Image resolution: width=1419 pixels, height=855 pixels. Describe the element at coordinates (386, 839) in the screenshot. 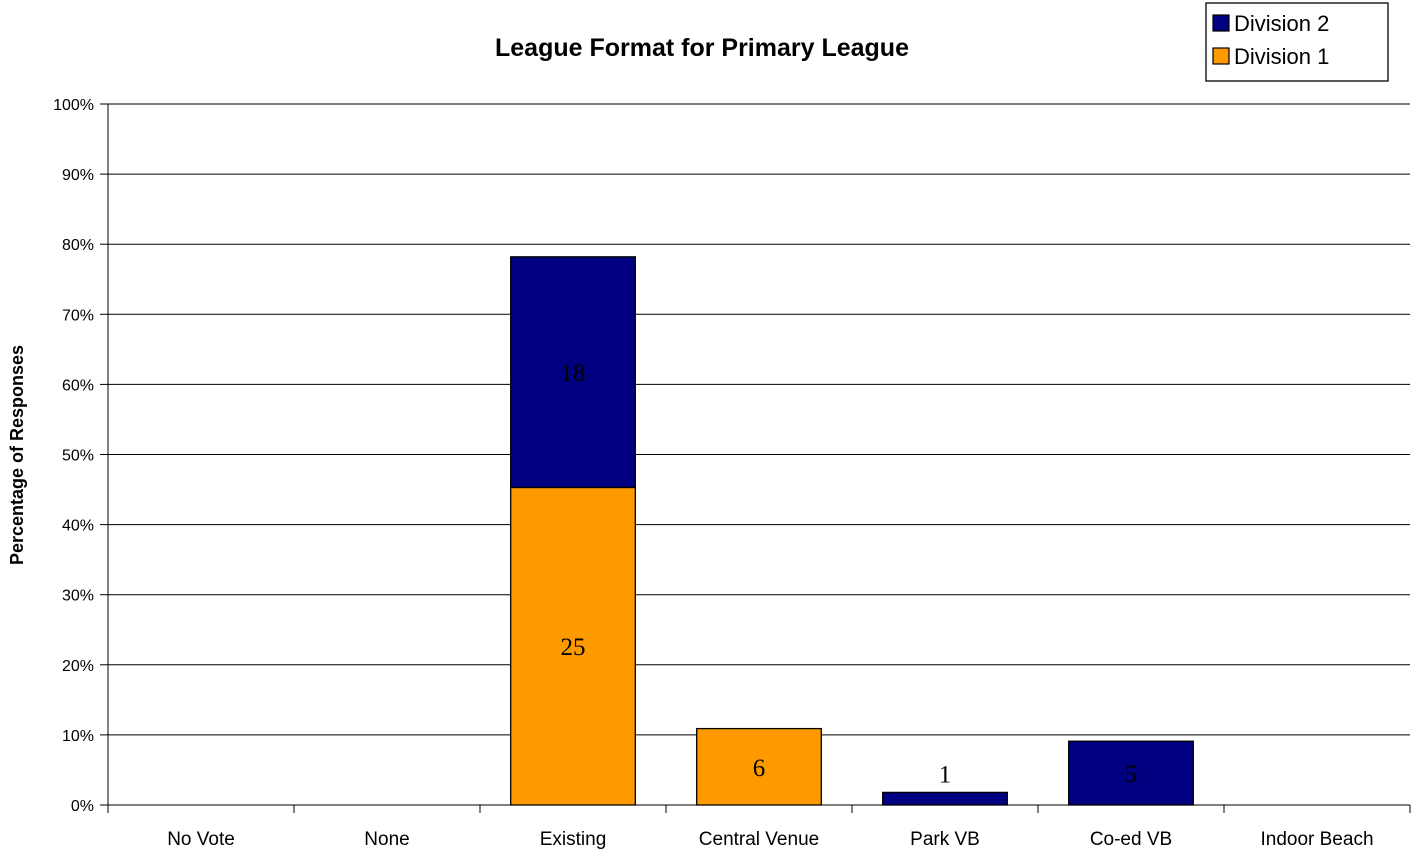

I see `x-tick-label: None` at that location.